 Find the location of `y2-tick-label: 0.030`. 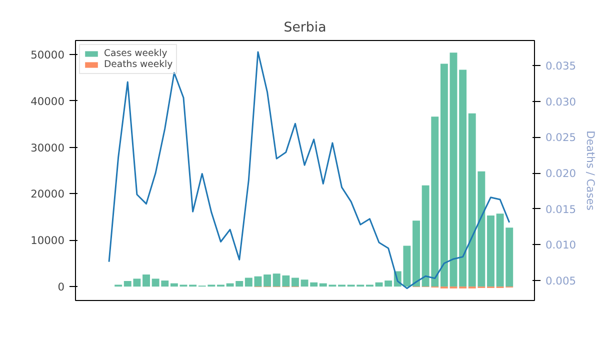

y2-tick-label: 0.030 is located at coordinates (561, 101).